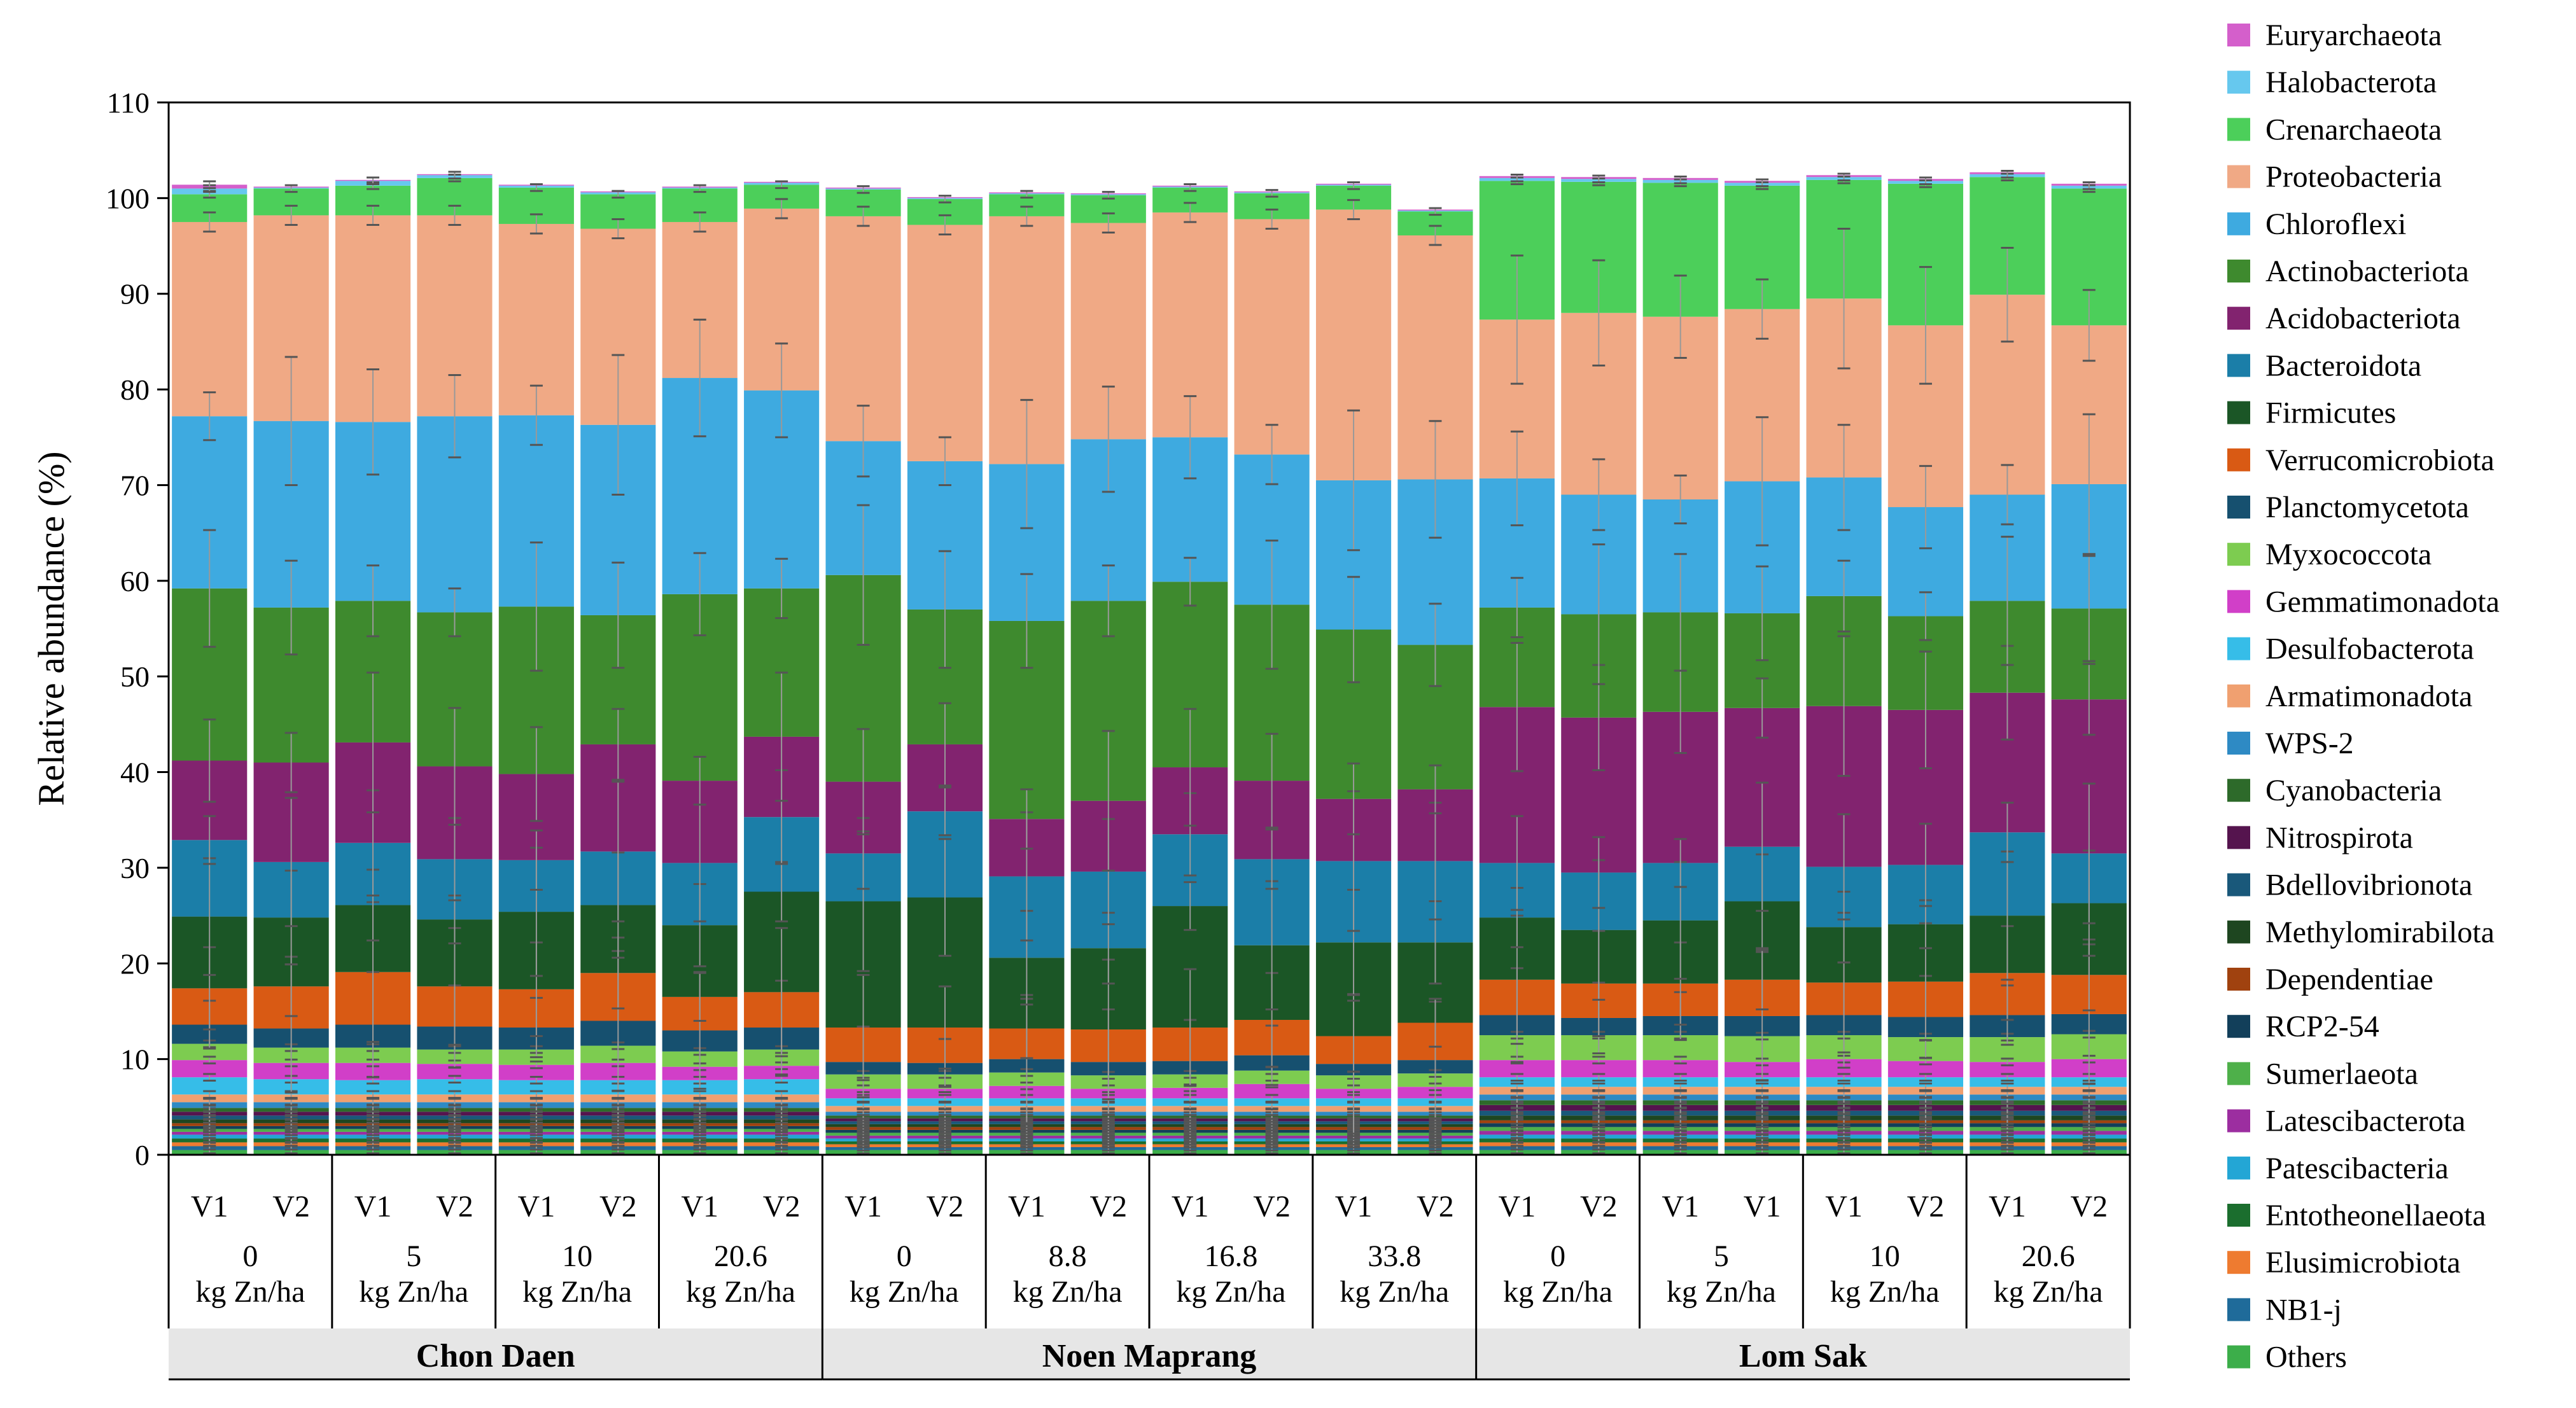  Describe the element at coordinates (2309, 743) in the screenshot. I see `legend-label: WPS-2` at that location.